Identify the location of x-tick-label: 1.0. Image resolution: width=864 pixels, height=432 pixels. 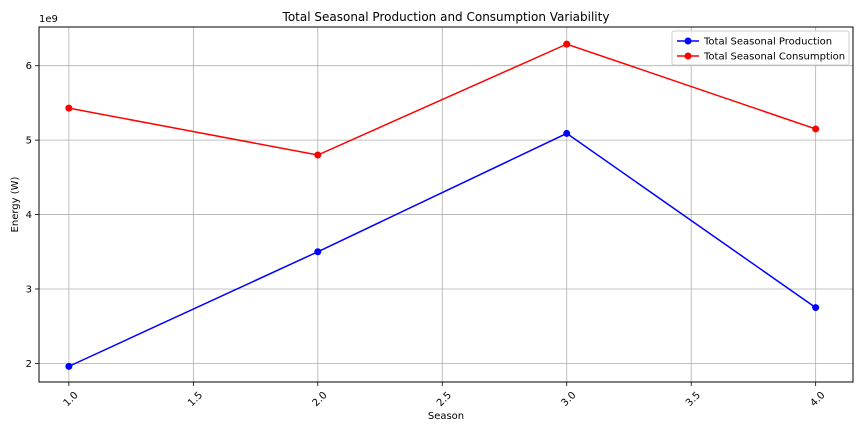
(71, 399).